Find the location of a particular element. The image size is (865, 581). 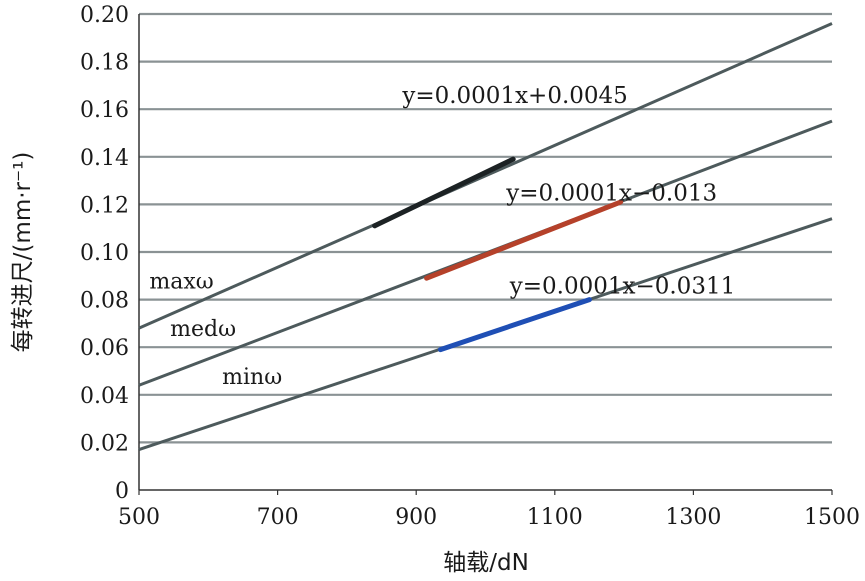

x-tick-label: 500 is located at coordinates (139, 517).